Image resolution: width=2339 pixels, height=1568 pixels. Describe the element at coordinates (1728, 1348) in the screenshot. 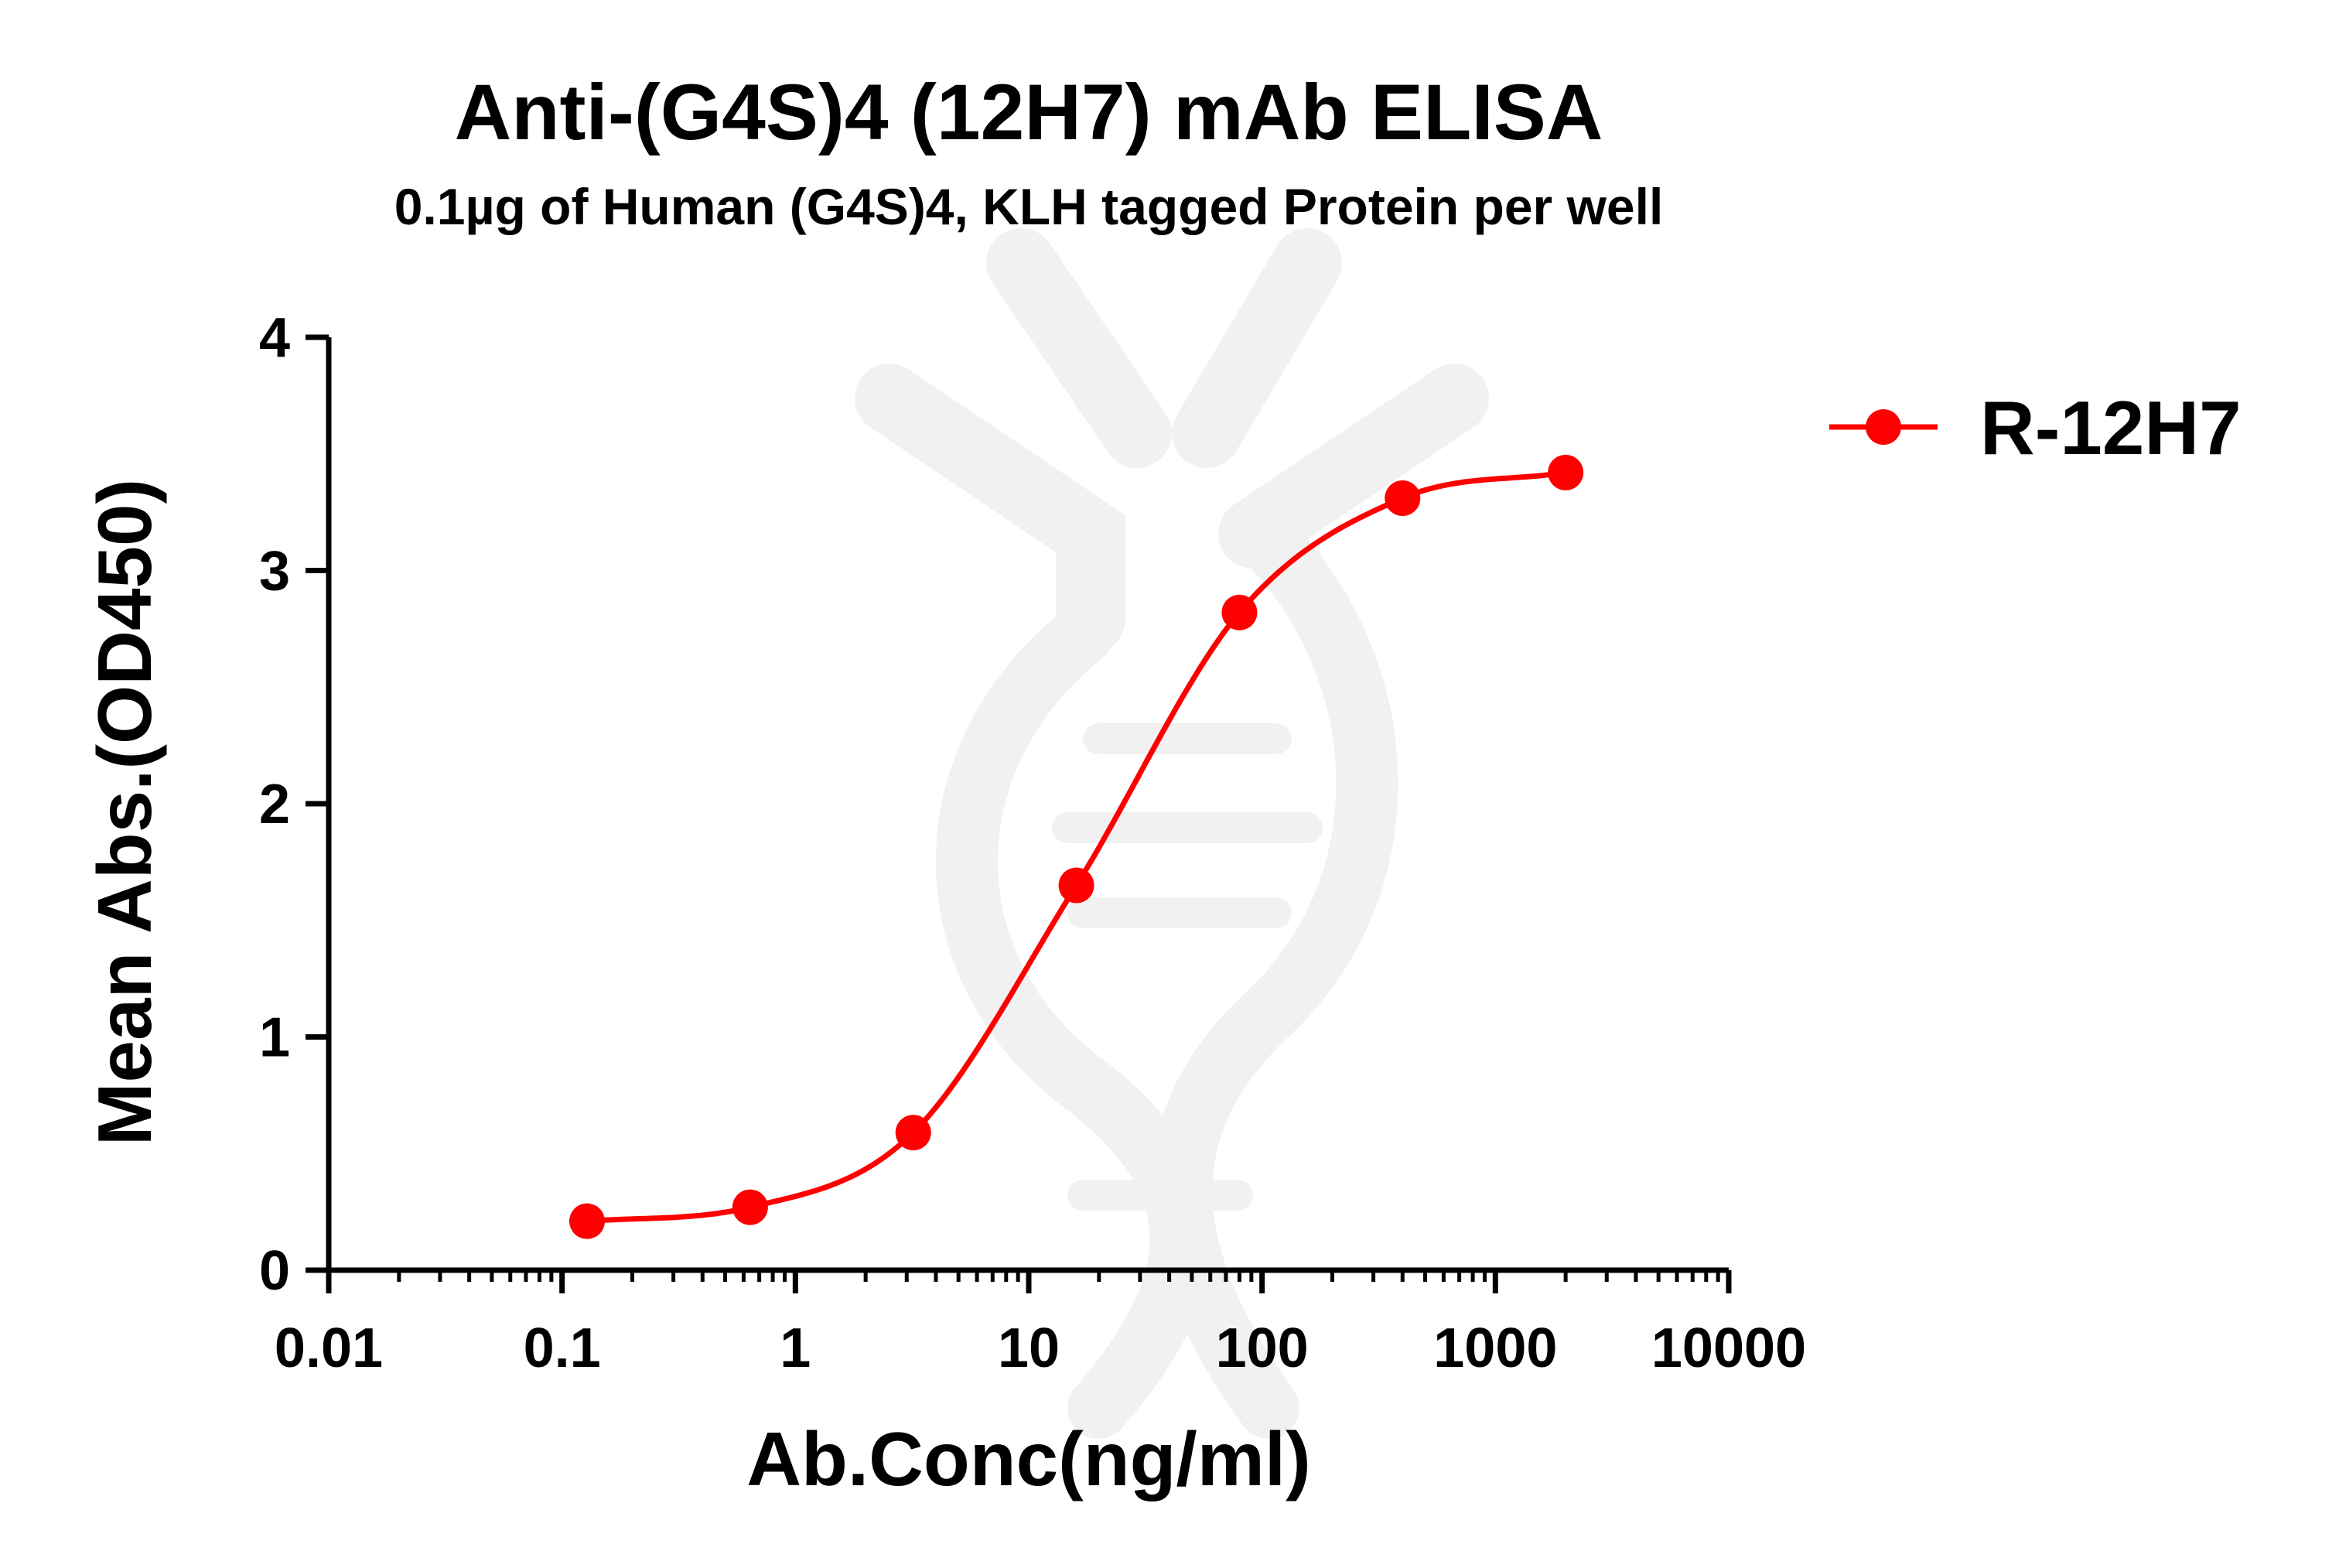

I see `x-tick-label: 10000` at that location.